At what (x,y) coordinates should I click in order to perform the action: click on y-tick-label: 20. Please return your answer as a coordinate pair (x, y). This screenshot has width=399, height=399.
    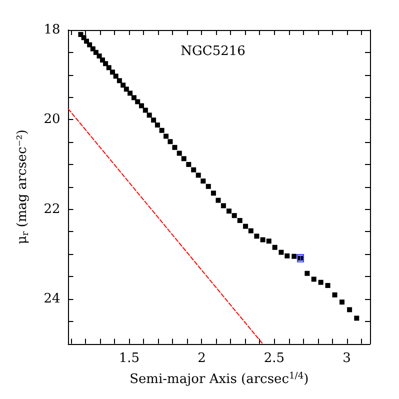
    Looking at the image, I should click on (52, 120).